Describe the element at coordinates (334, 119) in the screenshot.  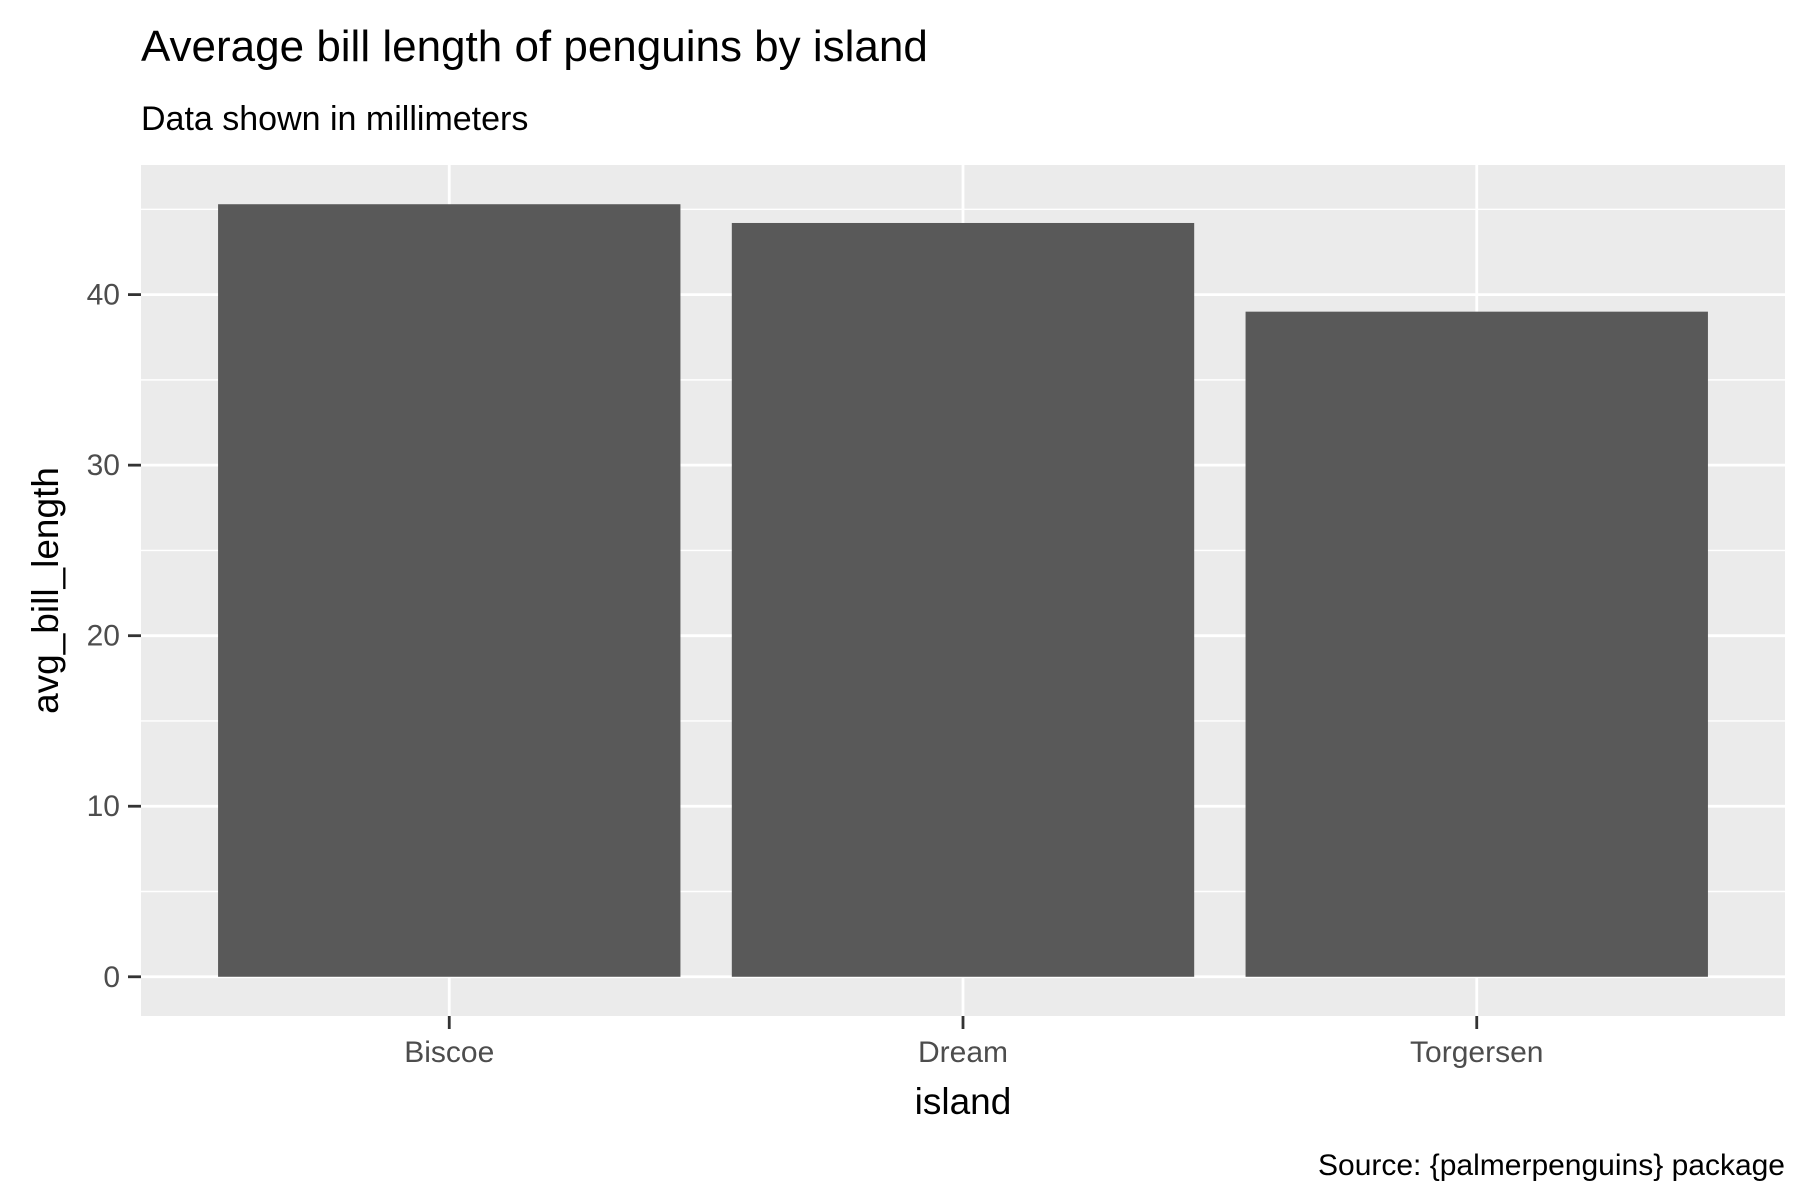
I see `chart-subtitle: Data shown in millimeters` at that location.